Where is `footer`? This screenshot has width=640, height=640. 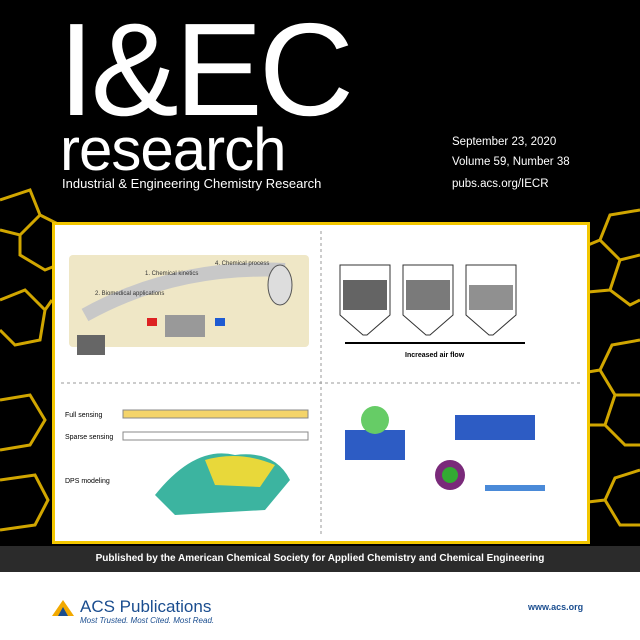
footer is located at coordinates (320, 606).